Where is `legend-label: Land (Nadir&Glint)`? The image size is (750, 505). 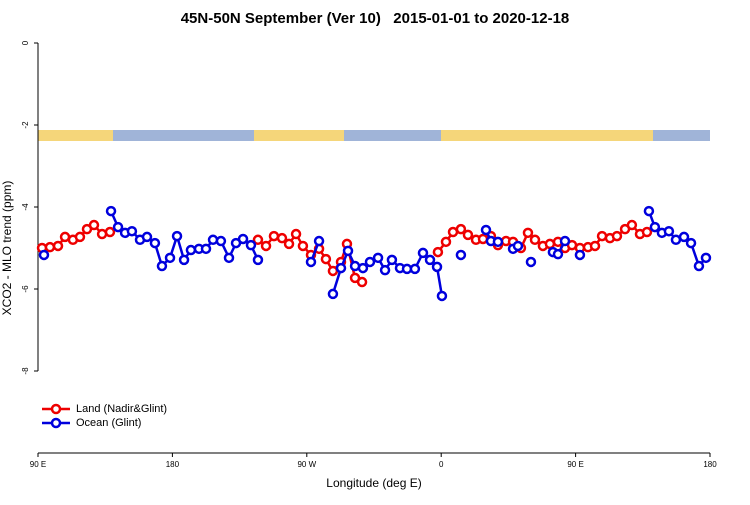 legend-label: Land (Nadir&Glint) is located at coordinates (121, 409).